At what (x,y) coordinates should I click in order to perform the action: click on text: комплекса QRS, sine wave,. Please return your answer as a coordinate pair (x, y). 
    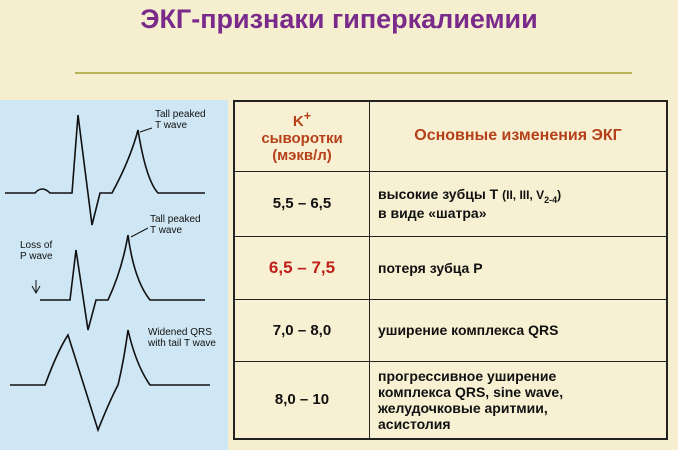
    Looking at the image, I should click on (471, 391).